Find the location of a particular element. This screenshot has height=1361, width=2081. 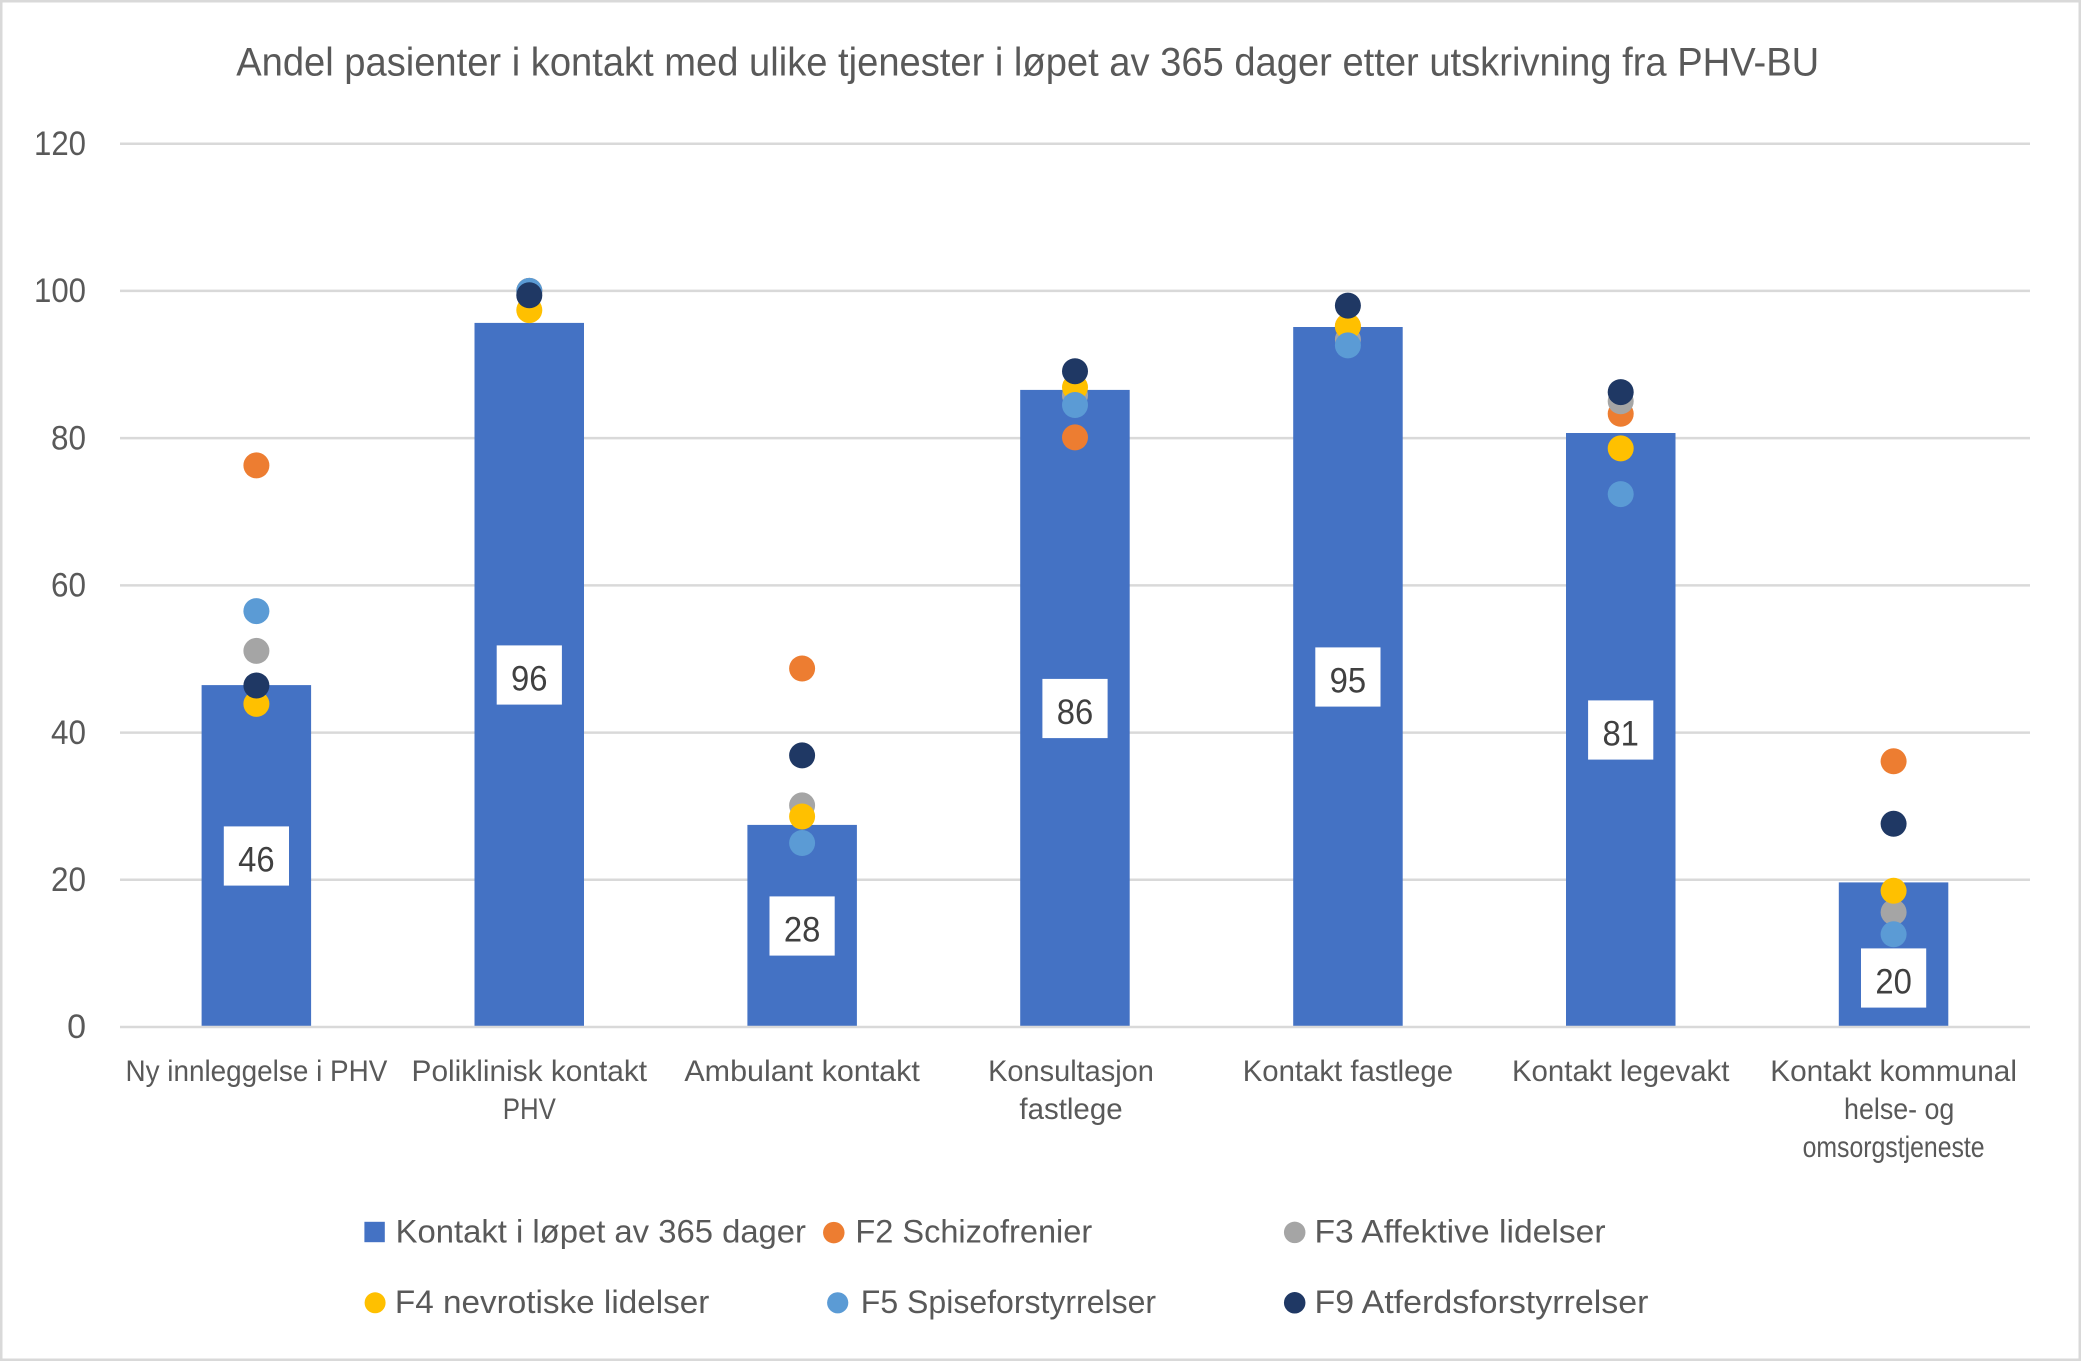

svg-text: omsorgstjeneste is located at coordinates (1894, 1147).